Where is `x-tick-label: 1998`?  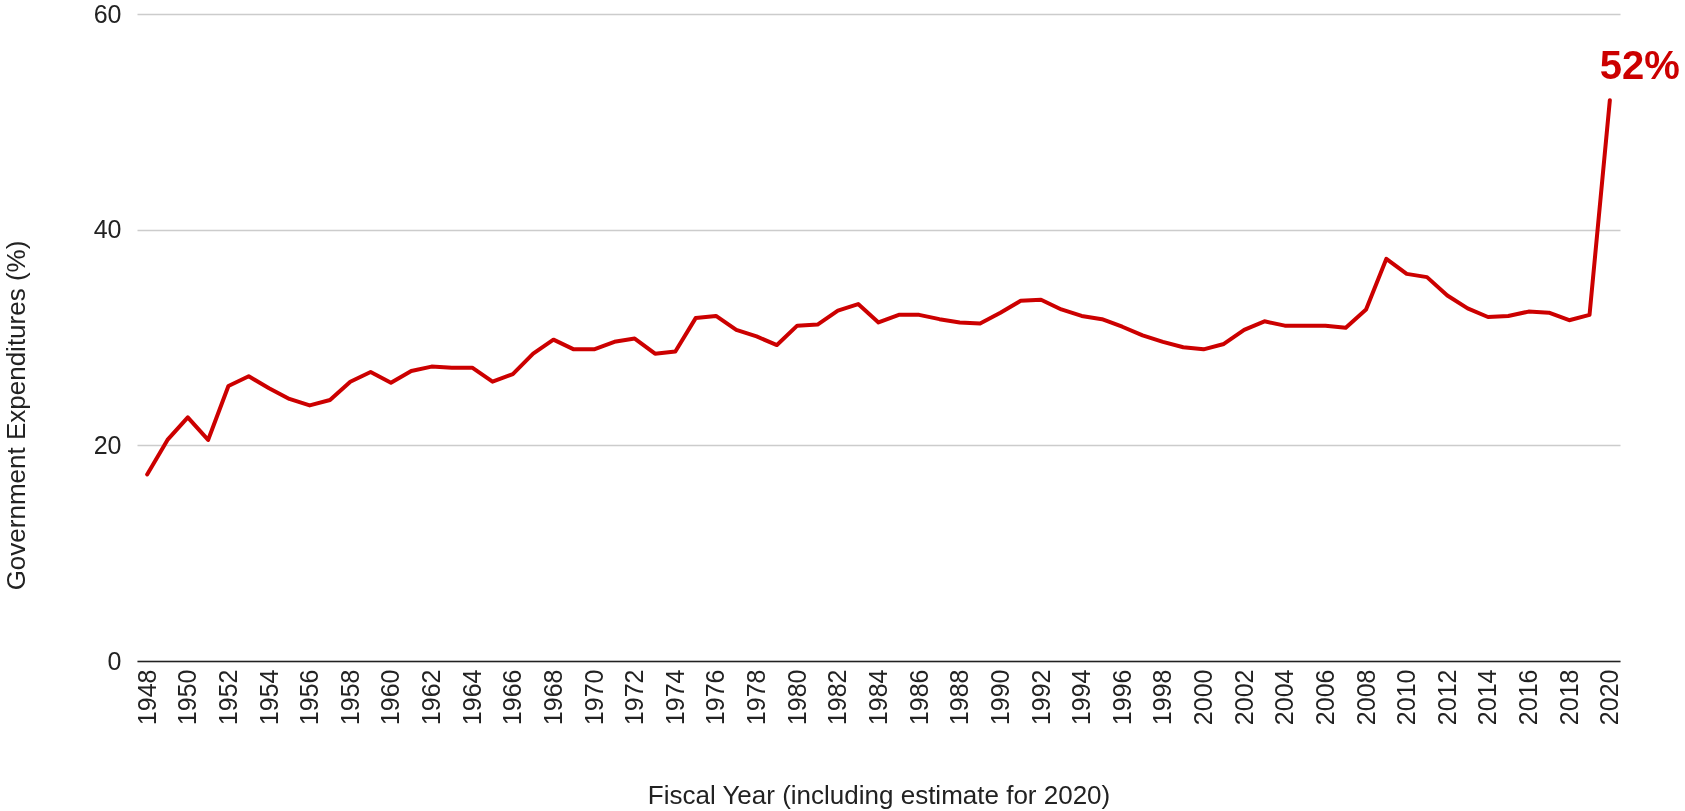 x-tick-label: 1998 is located at coordinates (1162, 697).